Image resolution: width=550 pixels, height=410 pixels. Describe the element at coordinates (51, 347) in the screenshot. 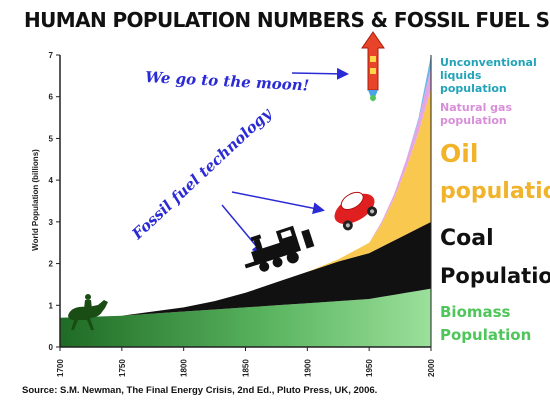

I see `y-tick-label: 0` at that location.